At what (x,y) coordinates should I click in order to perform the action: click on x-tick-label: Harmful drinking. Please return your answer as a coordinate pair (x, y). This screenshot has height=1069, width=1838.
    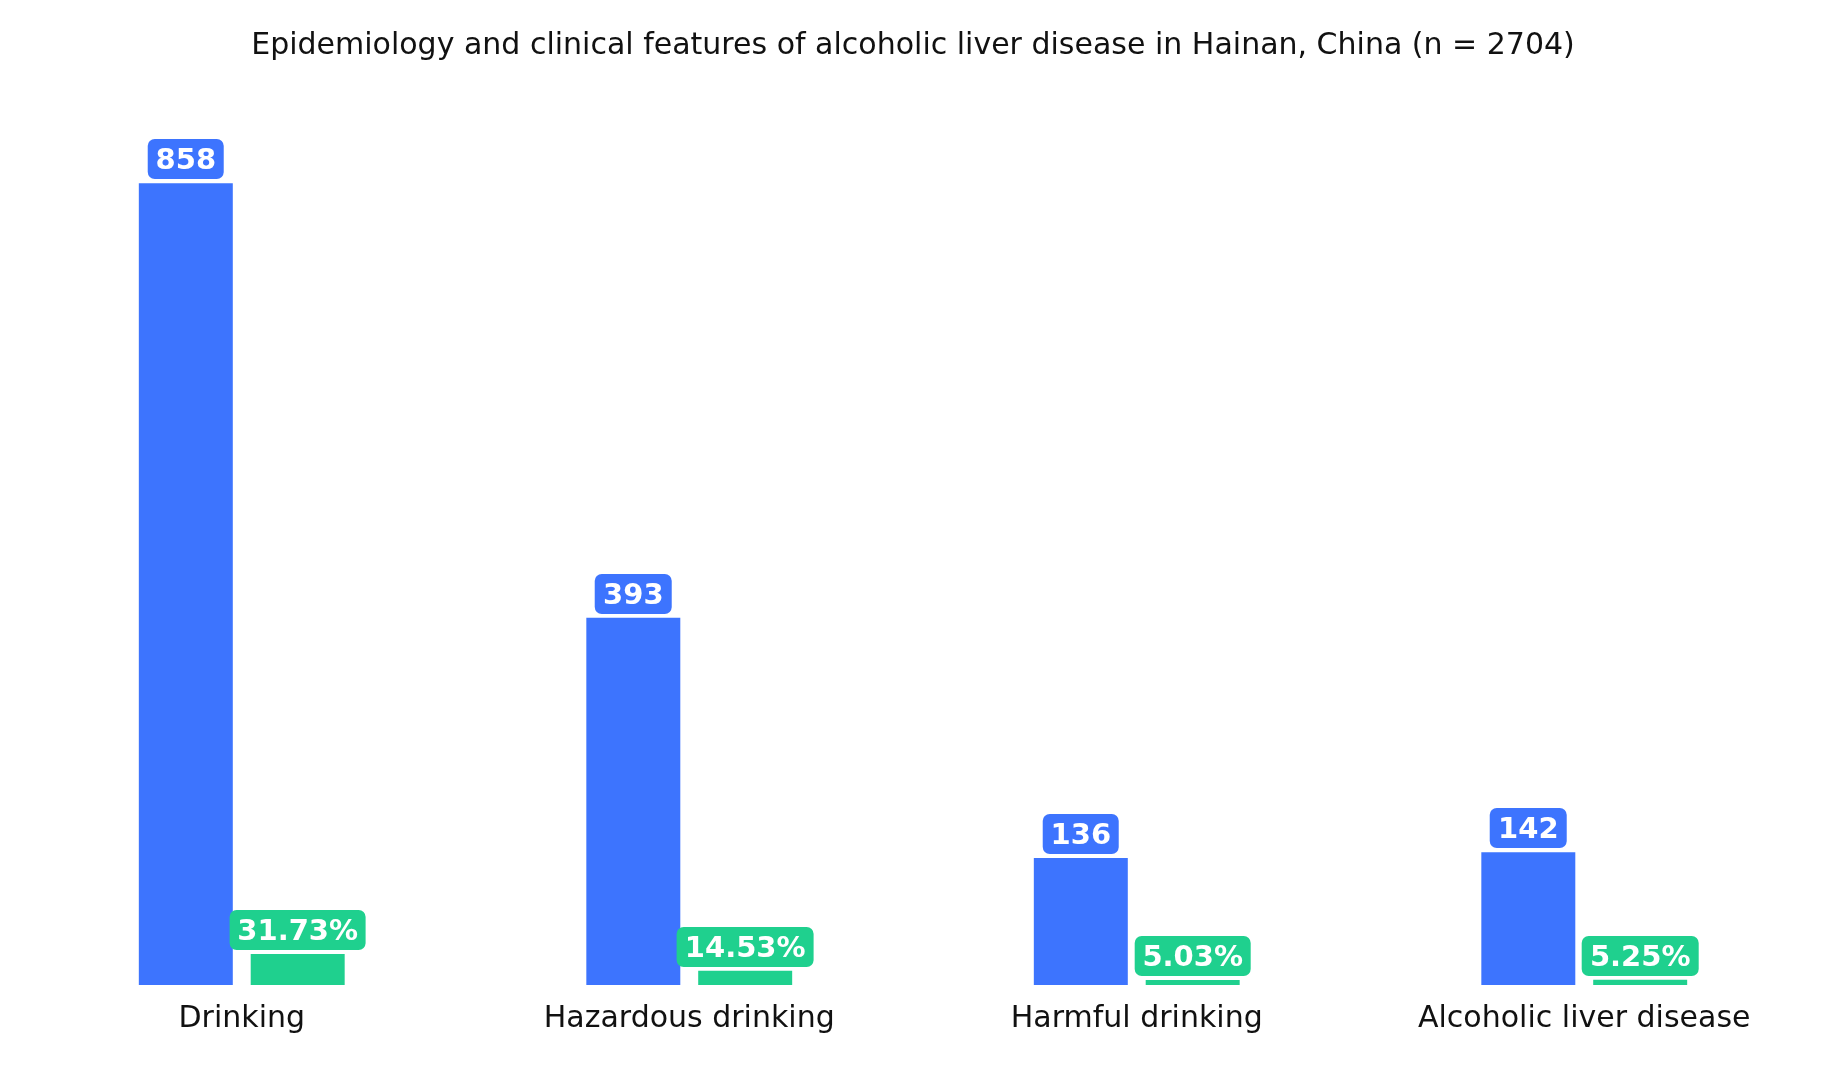
    Looking at the image, I should click on (1136, 1016).